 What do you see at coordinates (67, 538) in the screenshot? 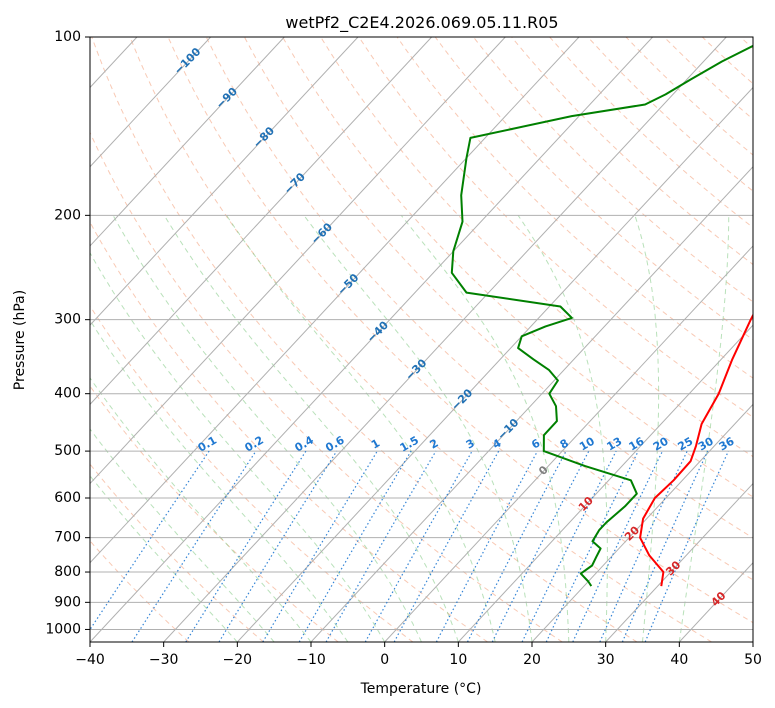
I see `y-tick-label: 700` at bounding box center [67, 538].